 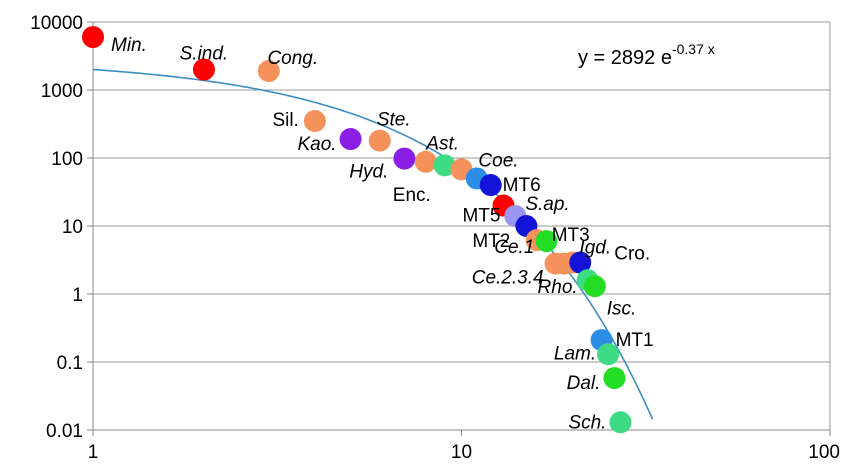 What do you see at coordinates (498, 160) in the screenshot?
I see `point-label: Coe.` at bounding box center [498, 160].